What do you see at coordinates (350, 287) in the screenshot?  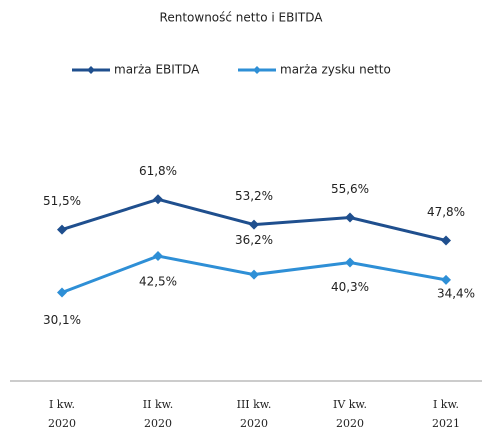 I see `data-label: 40,3%` at bounding box center [350, 287].